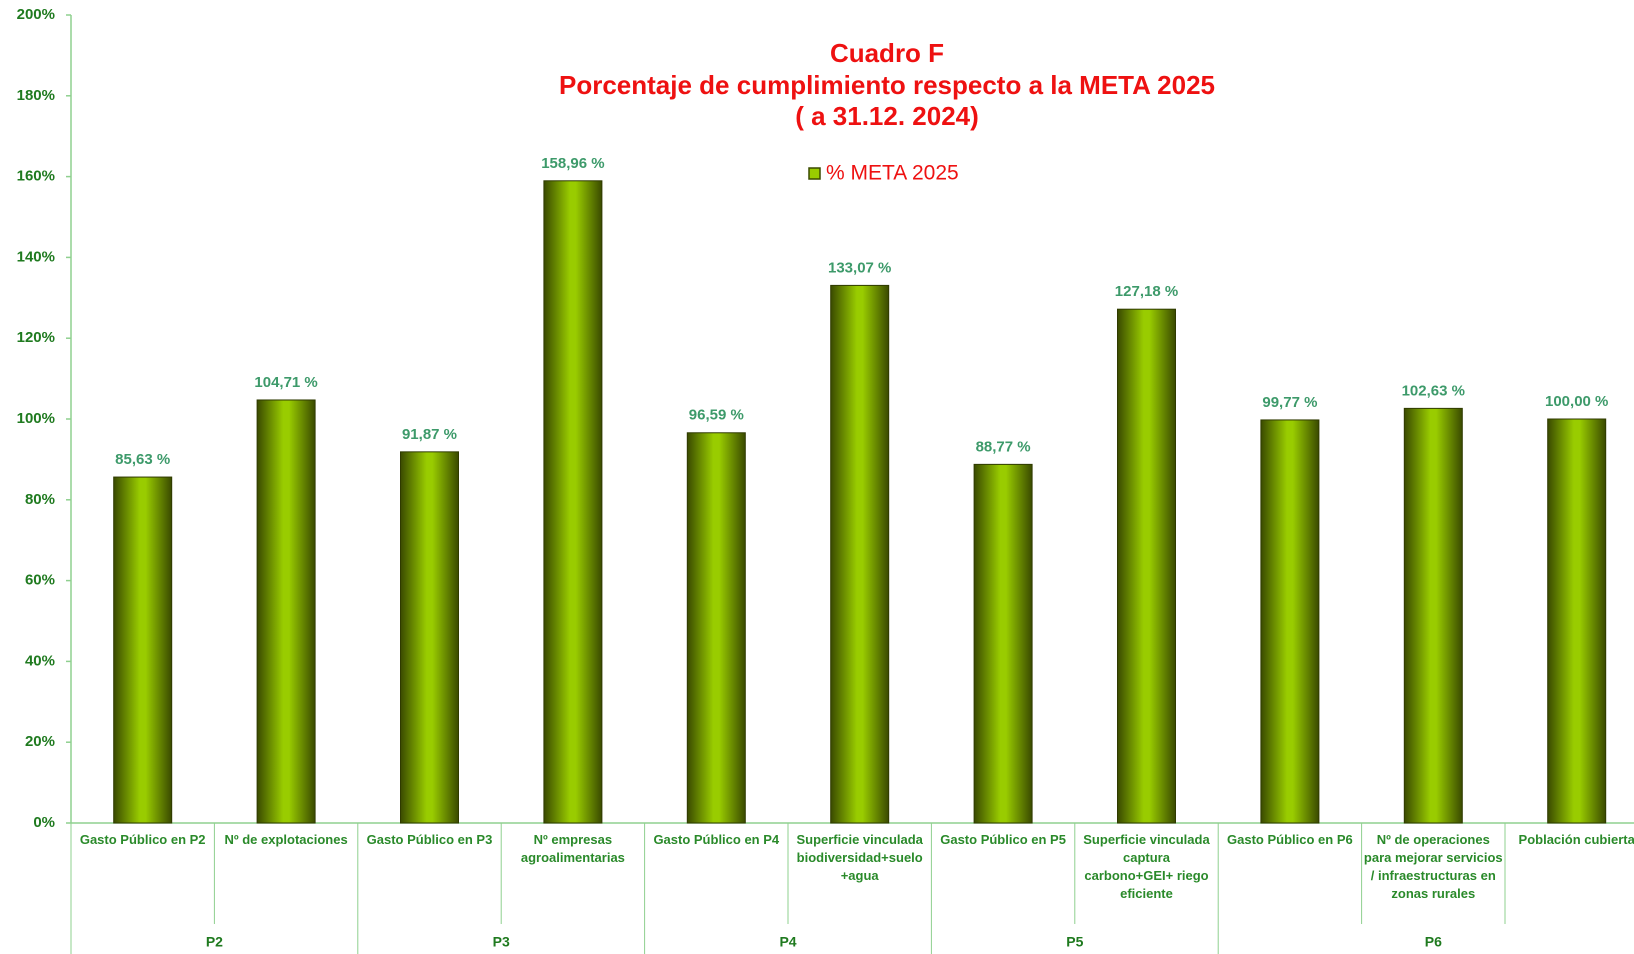 The height and width of the screenshot is (954, 1634). What do you see at coordinates (40, 580) in the screenshot?
I see `y-tick-label: 60%` at bounding box center [40, 580].